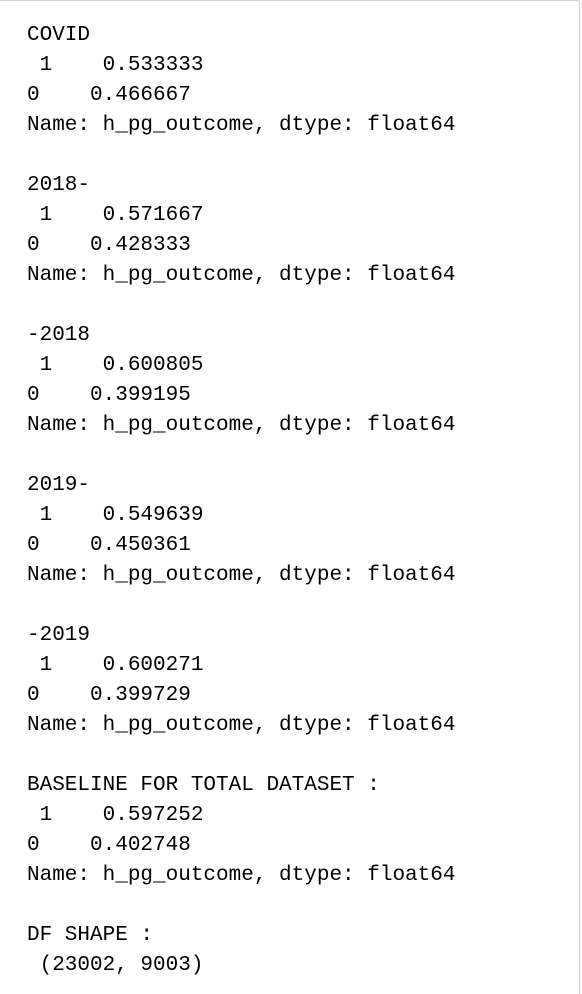 Image resolution: width=582 pixels, height=994 pixels. What do you see at coordinates (109, 95) in the screenshot?
I see `output-line: 0 0.466667` at bounding box center [109, 95].